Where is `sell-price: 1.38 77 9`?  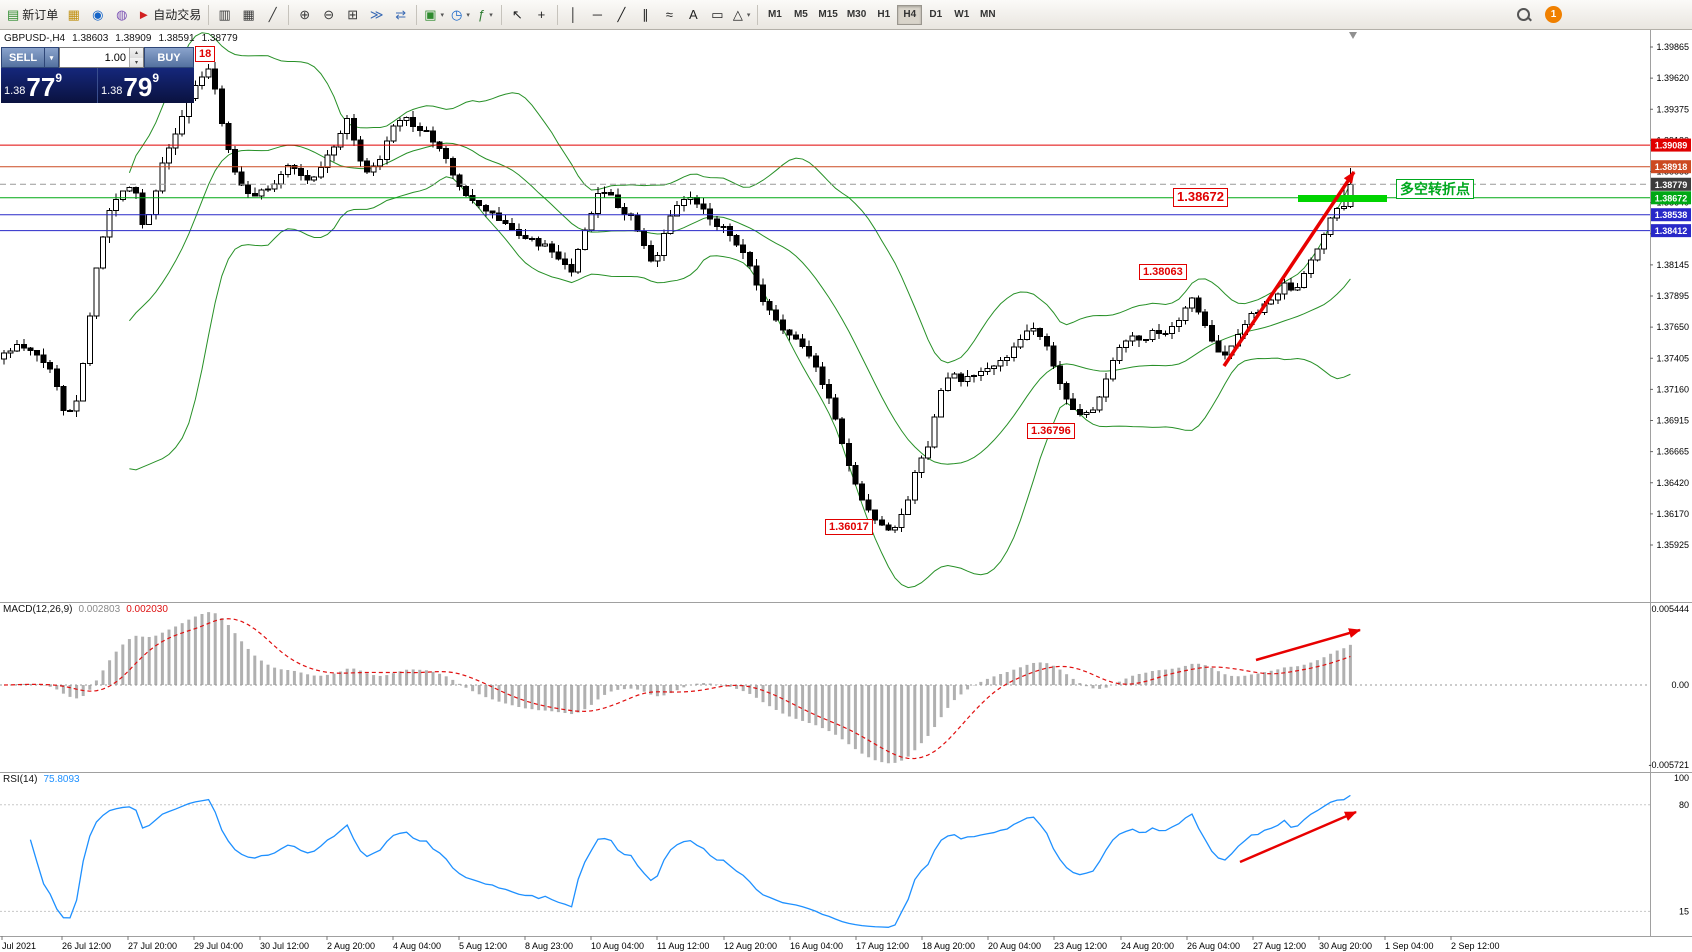 sell-price: 1.38 77 9 is located at coordinates (49, 85).